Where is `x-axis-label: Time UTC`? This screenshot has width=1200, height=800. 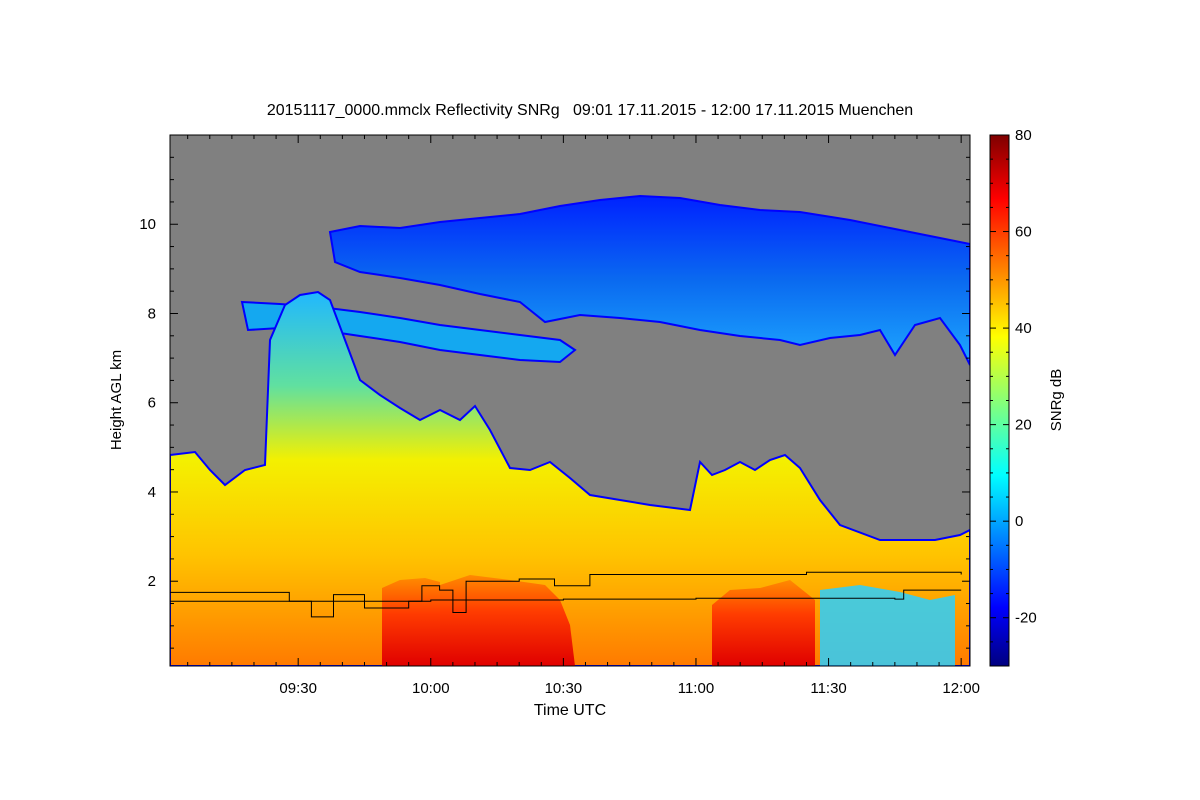 x-axis-label: Time UTC is located at coordinates (570, 710).